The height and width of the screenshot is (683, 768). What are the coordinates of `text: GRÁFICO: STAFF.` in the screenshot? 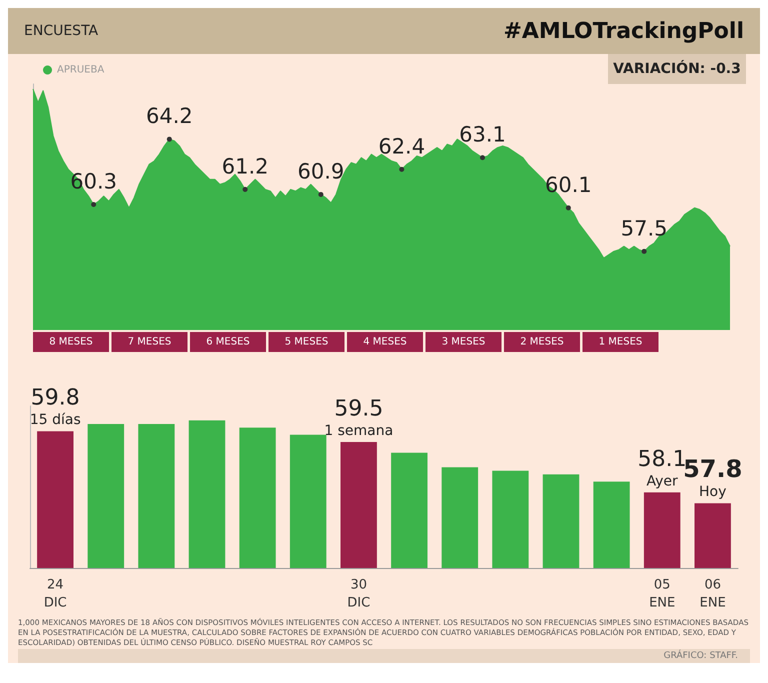 It's located at (384, 656).